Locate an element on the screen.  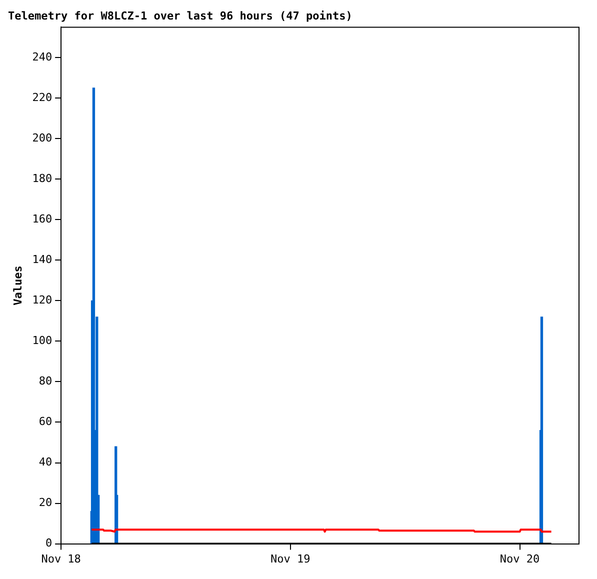
y-tick-label: 180 is located at coordinates (42, 178).